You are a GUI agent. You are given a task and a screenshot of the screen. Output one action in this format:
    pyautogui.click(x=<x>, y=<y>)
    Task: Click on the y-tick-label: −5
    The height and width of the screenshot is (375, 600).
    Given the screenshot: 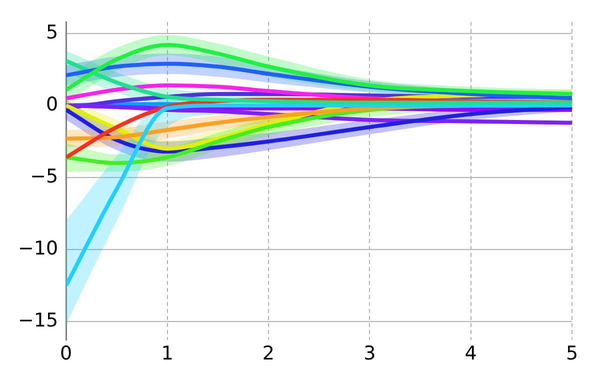 What is the action you would take?
    pyautogui.click(x=44, y=176)
    